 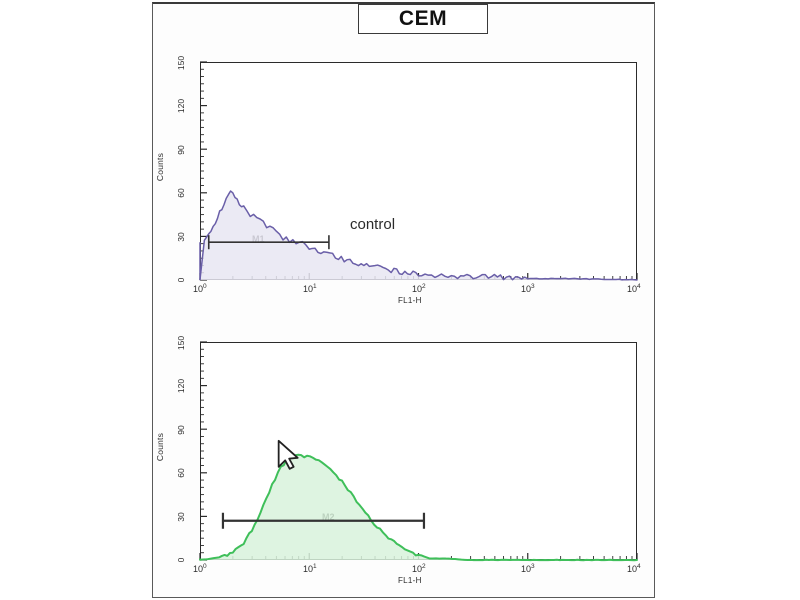 I want to click on x-tick-bottom-1e2-exp: 2, so click(x=424, y=566).